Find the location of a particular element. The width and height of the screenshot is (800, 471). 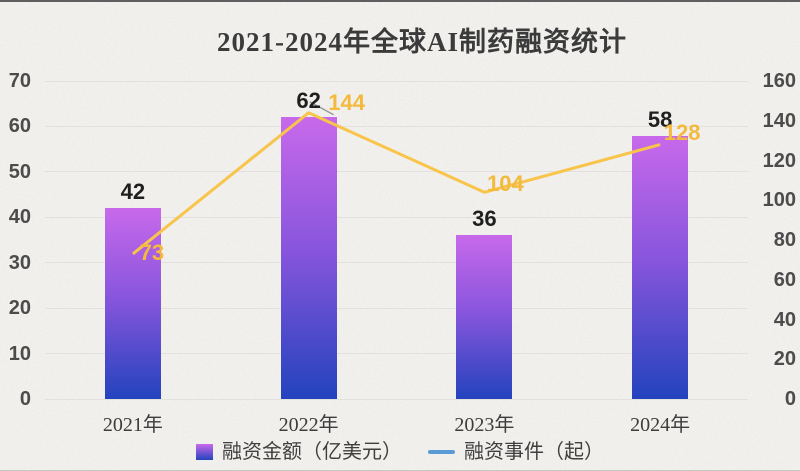

line-value-label: 104 is located at coordinates (505, 184).